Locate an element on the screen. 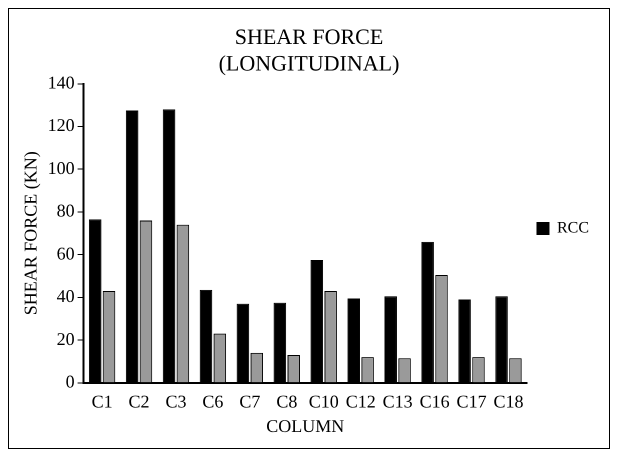 Image resolution: width=618 pixels, height=457 pixels. x-tick-label: C17 is located at coordinates (471, 401).